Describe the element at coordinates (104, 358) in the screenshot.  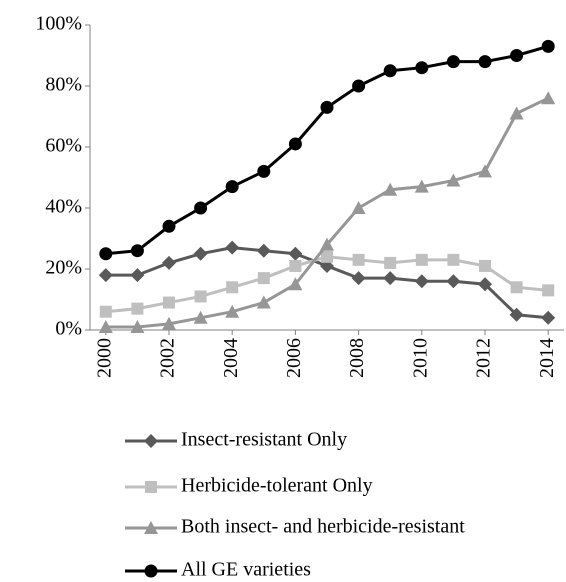
I see `x-tick-label: 2000` at that location.